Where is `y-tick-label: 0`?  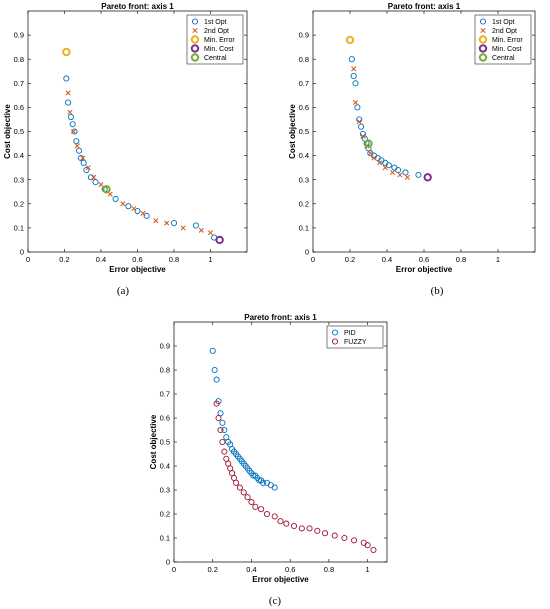 y-tick-label: 0 is located at coordinates (307, 252).